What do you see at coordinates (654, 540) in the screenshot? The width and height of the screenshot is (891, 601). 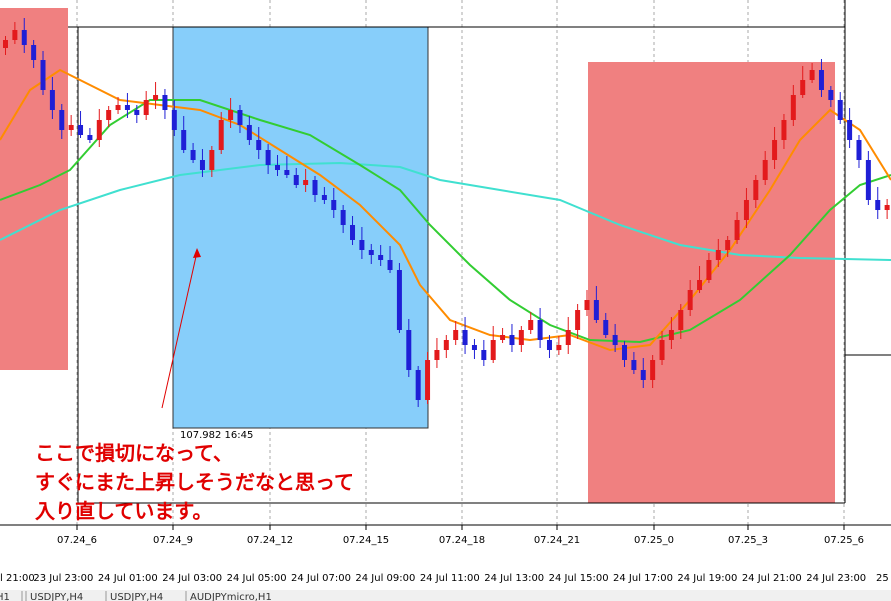 I see `time-label: 07.25_0` at bounding box center [654, 540].